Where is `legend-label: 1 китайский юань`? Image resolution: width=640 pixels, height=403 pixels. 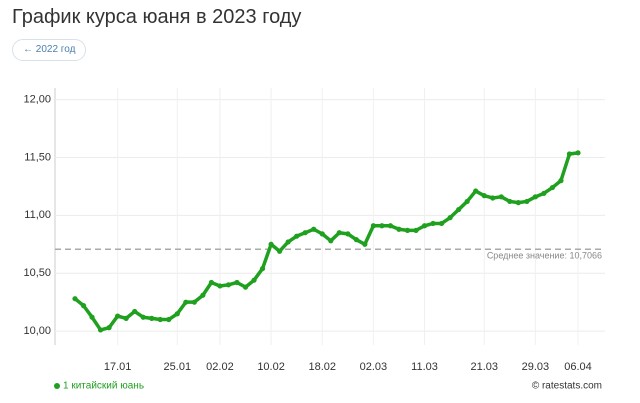
legend-label: 1 китайский юань is located at coordinates (103, 386).